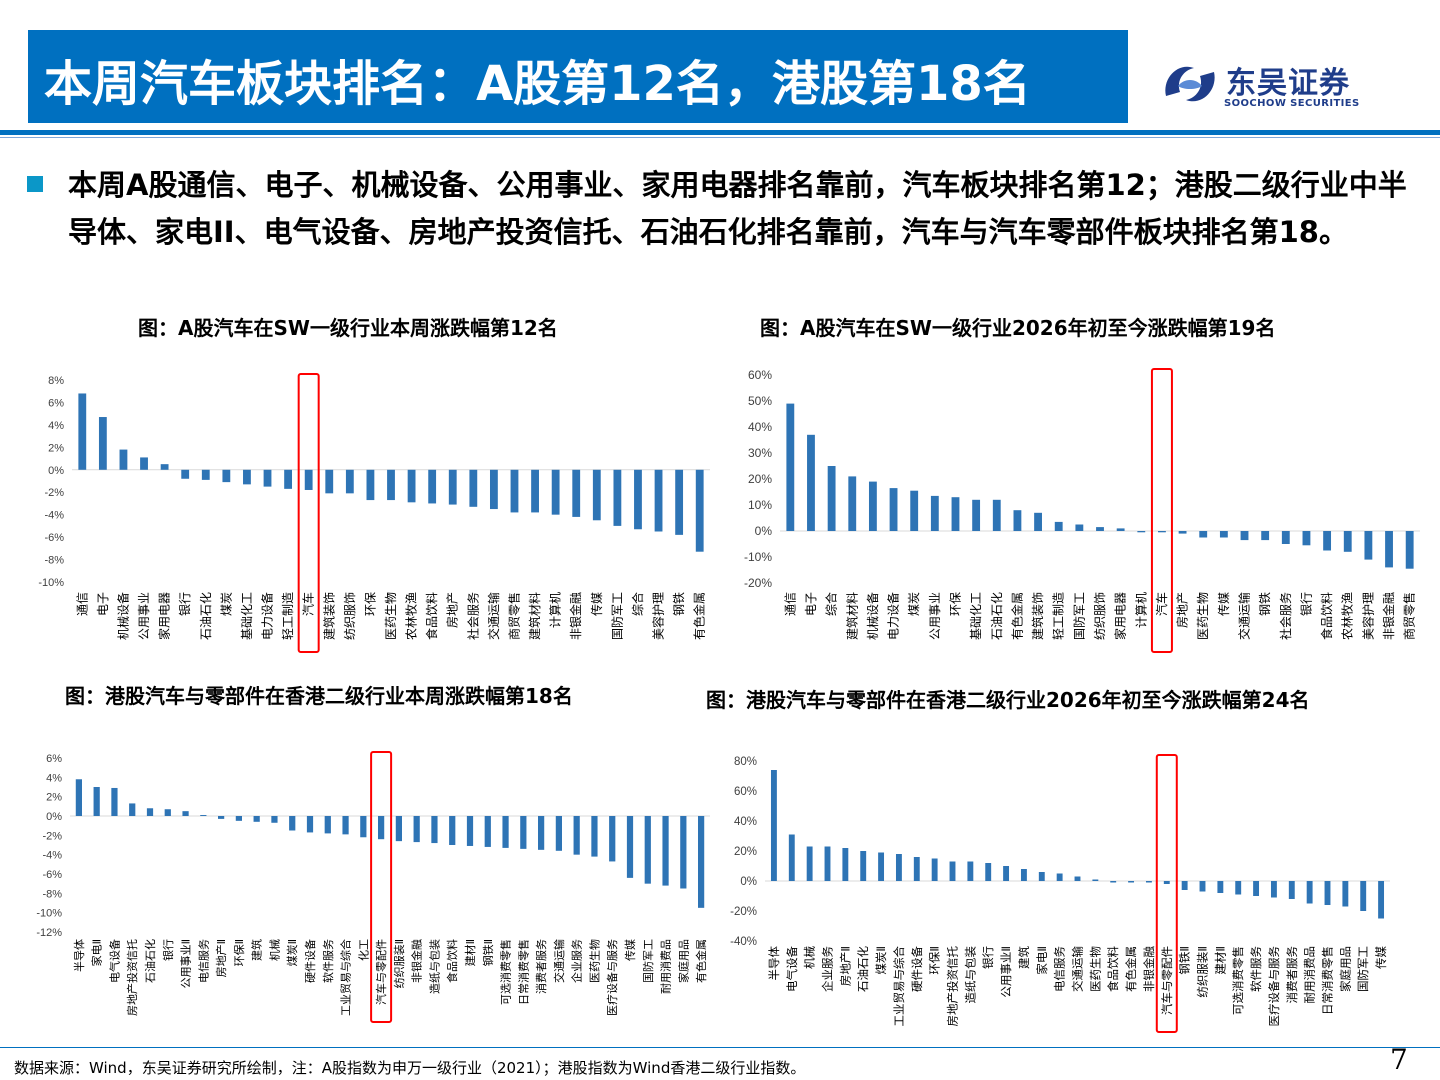  I want to click on x-category-label: 耐用消费品, so click(666, 966).